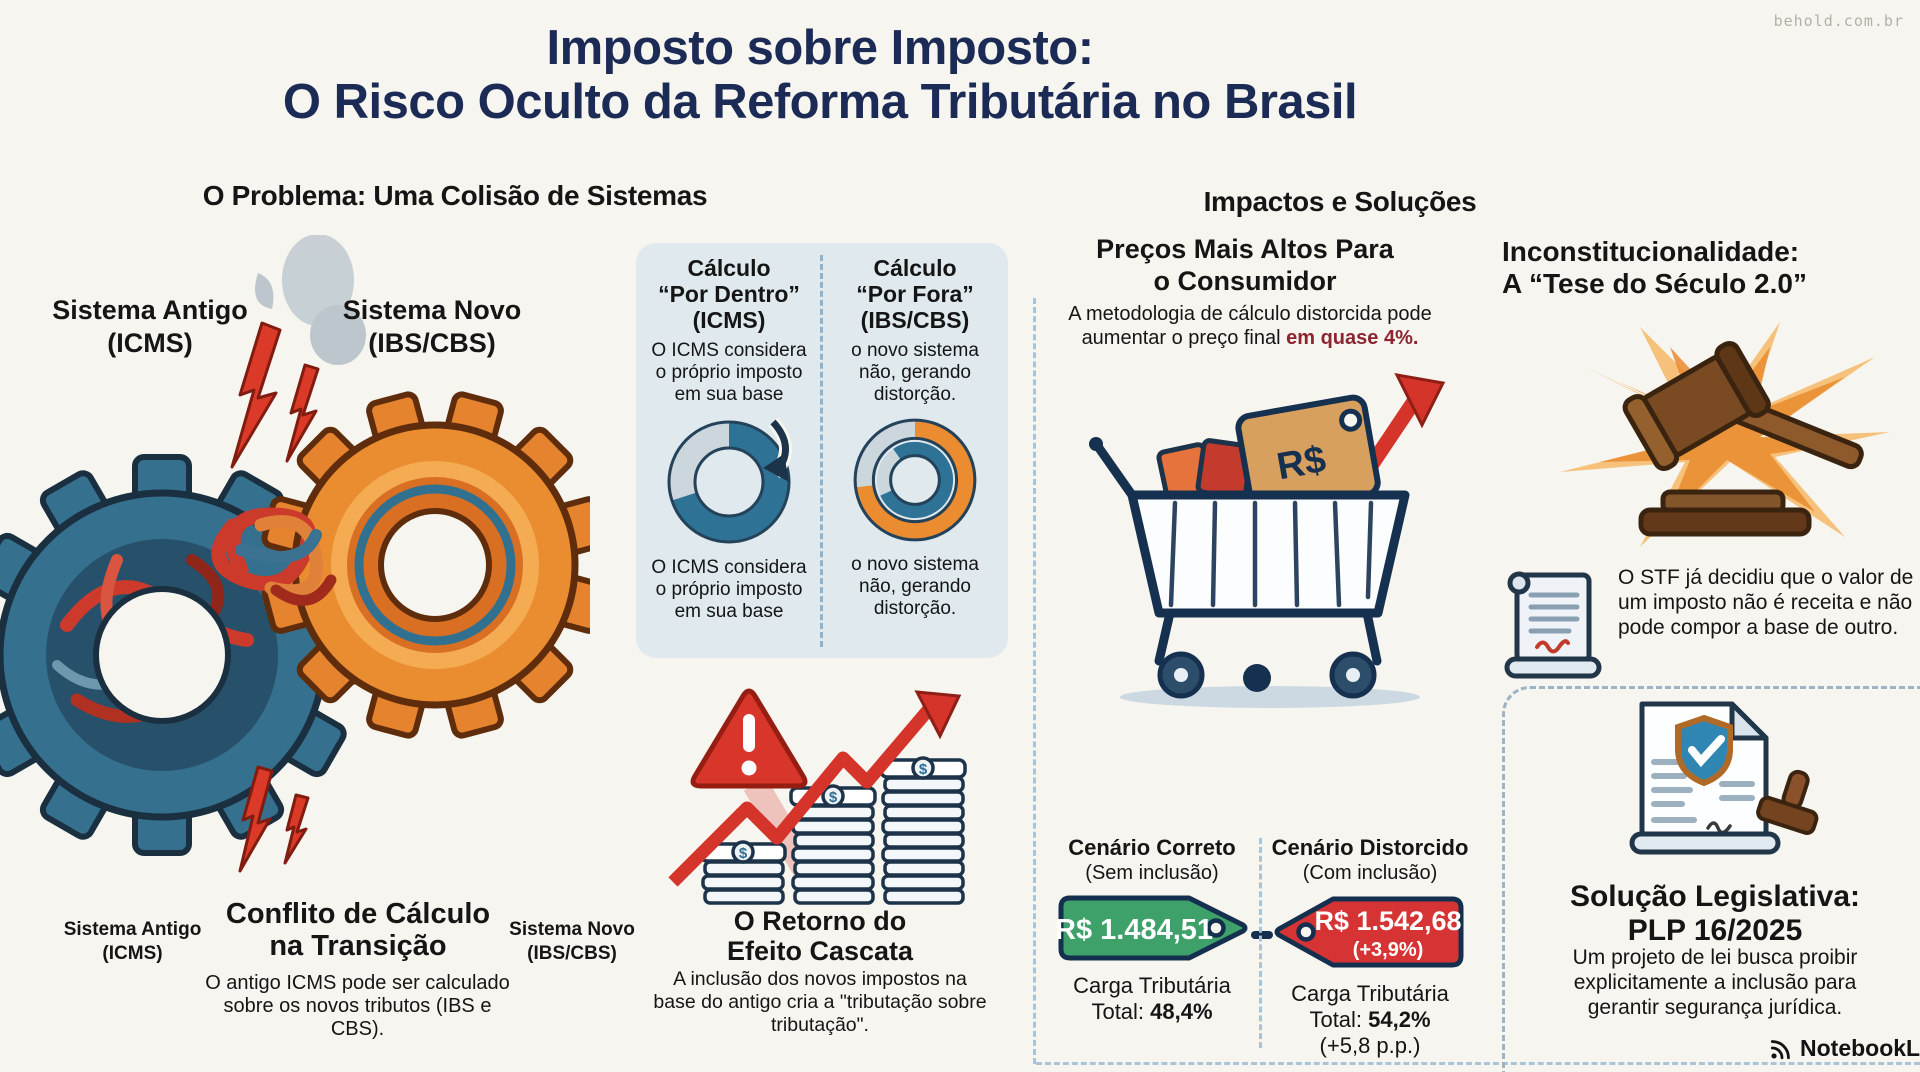  I want to click on page-title-line1: Imposto sobre Imposto:, so click(820, 48).